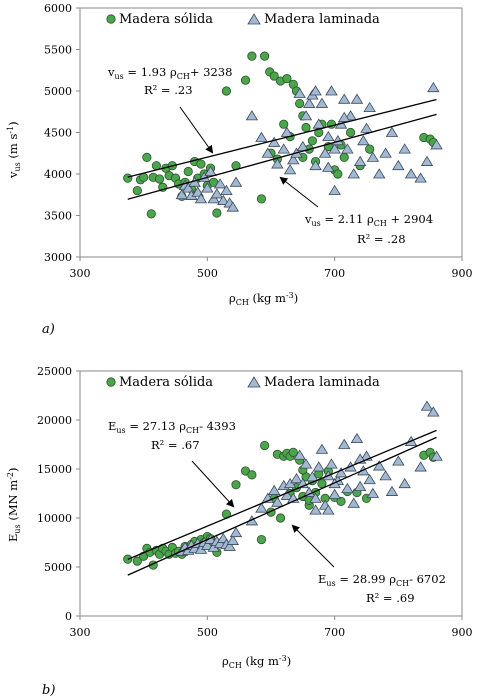 This screenshot has height=699, width=480. Describe the element at coordinates (166, 19) in the screenshot. I see `legend-label-solid: Madera sólida` at that location.